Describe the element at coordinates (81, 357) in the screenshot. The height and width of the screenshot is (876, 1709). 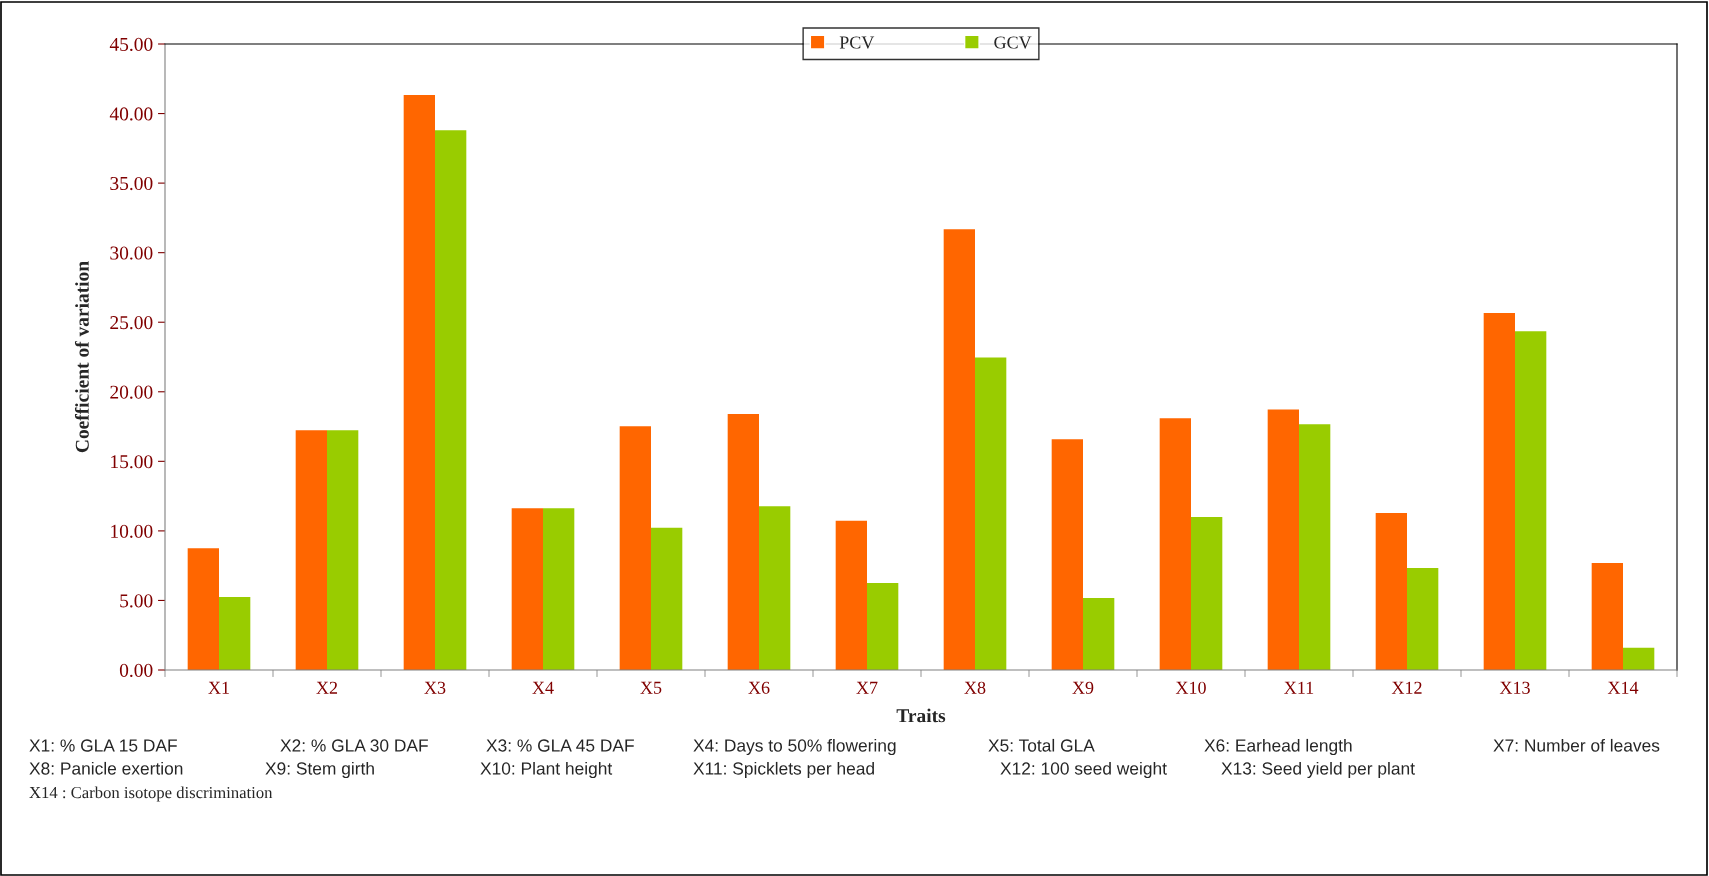
I see `y-axis-title: Coefficient of variation` at that location.